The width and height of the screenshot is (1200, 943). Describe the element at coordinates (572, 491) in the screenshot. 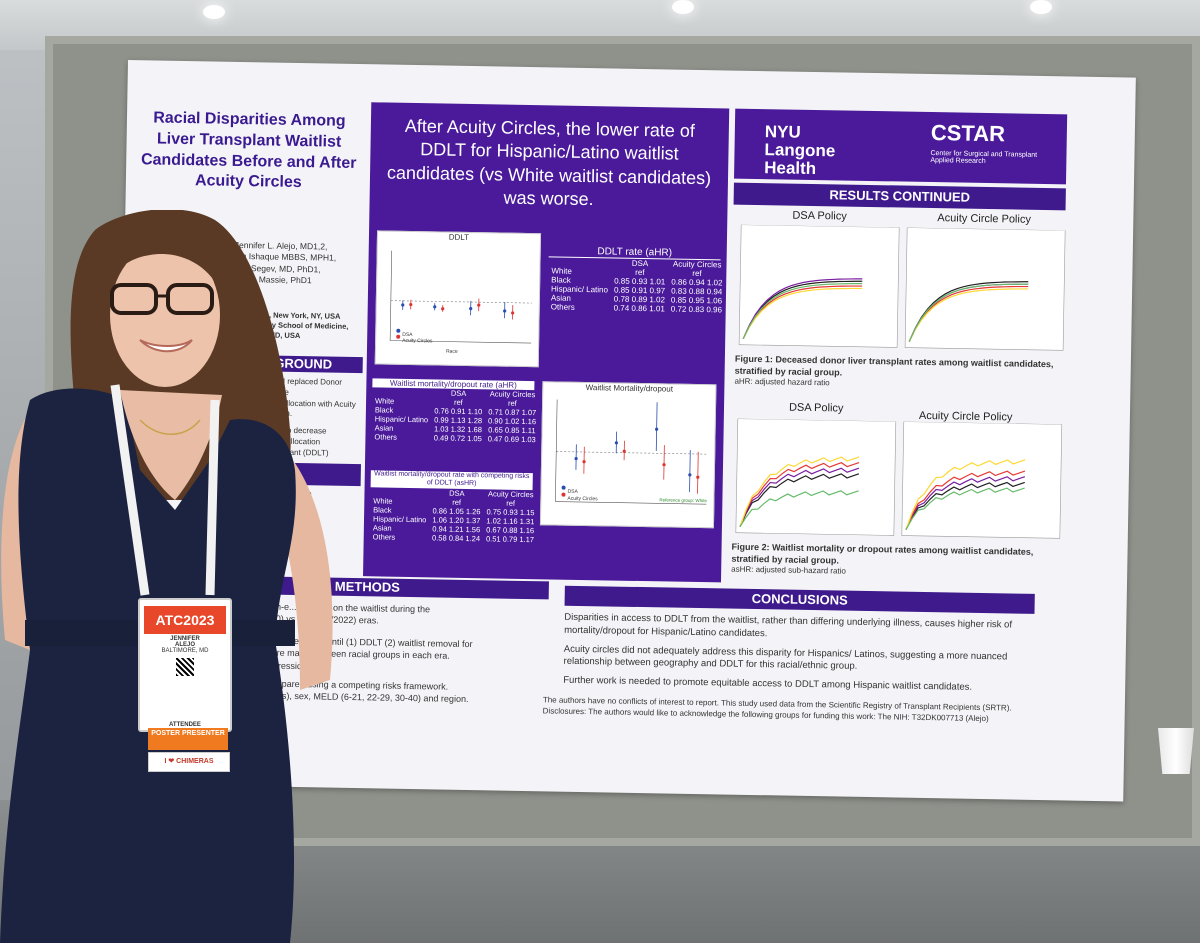

I see `legend-dsa: DSA` at that location.